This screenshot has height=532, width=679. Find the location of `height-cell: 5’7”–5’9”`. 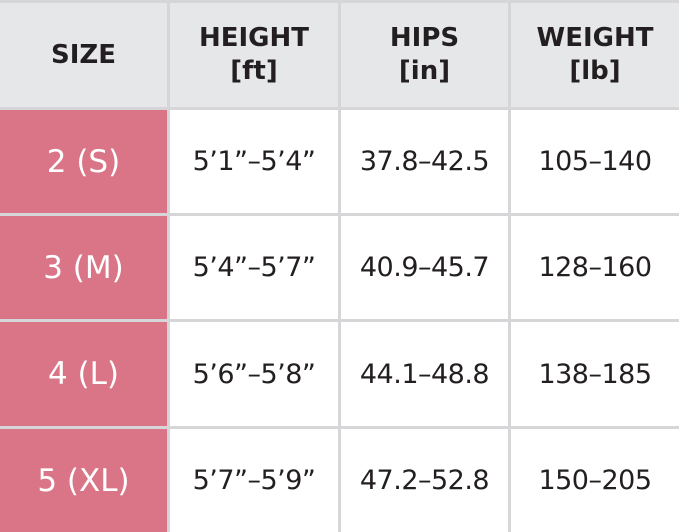

height-cell: 5’7”–5’9” is located at coordinates (254, 480).